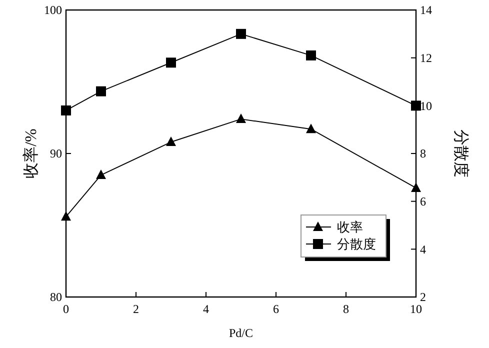 This screenshot has height=348, width=489. I want to click on y-axis-title: 收率/%, so click(31, 153).